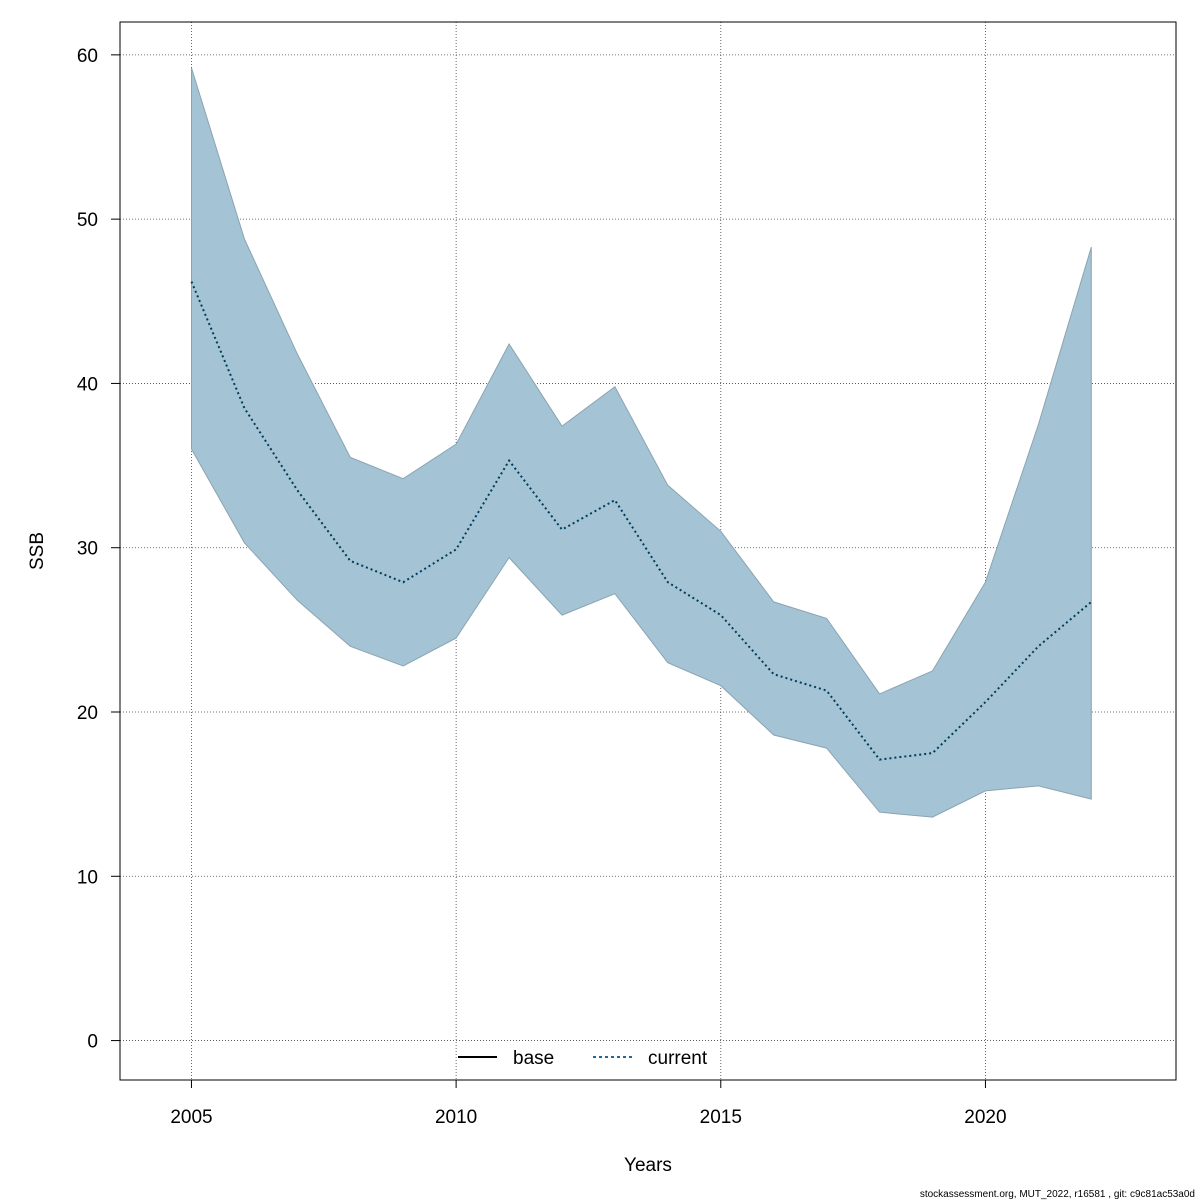 The image size is (1200, 1200). I want to click on y-tick-label-30: 30, so click(87, 549).